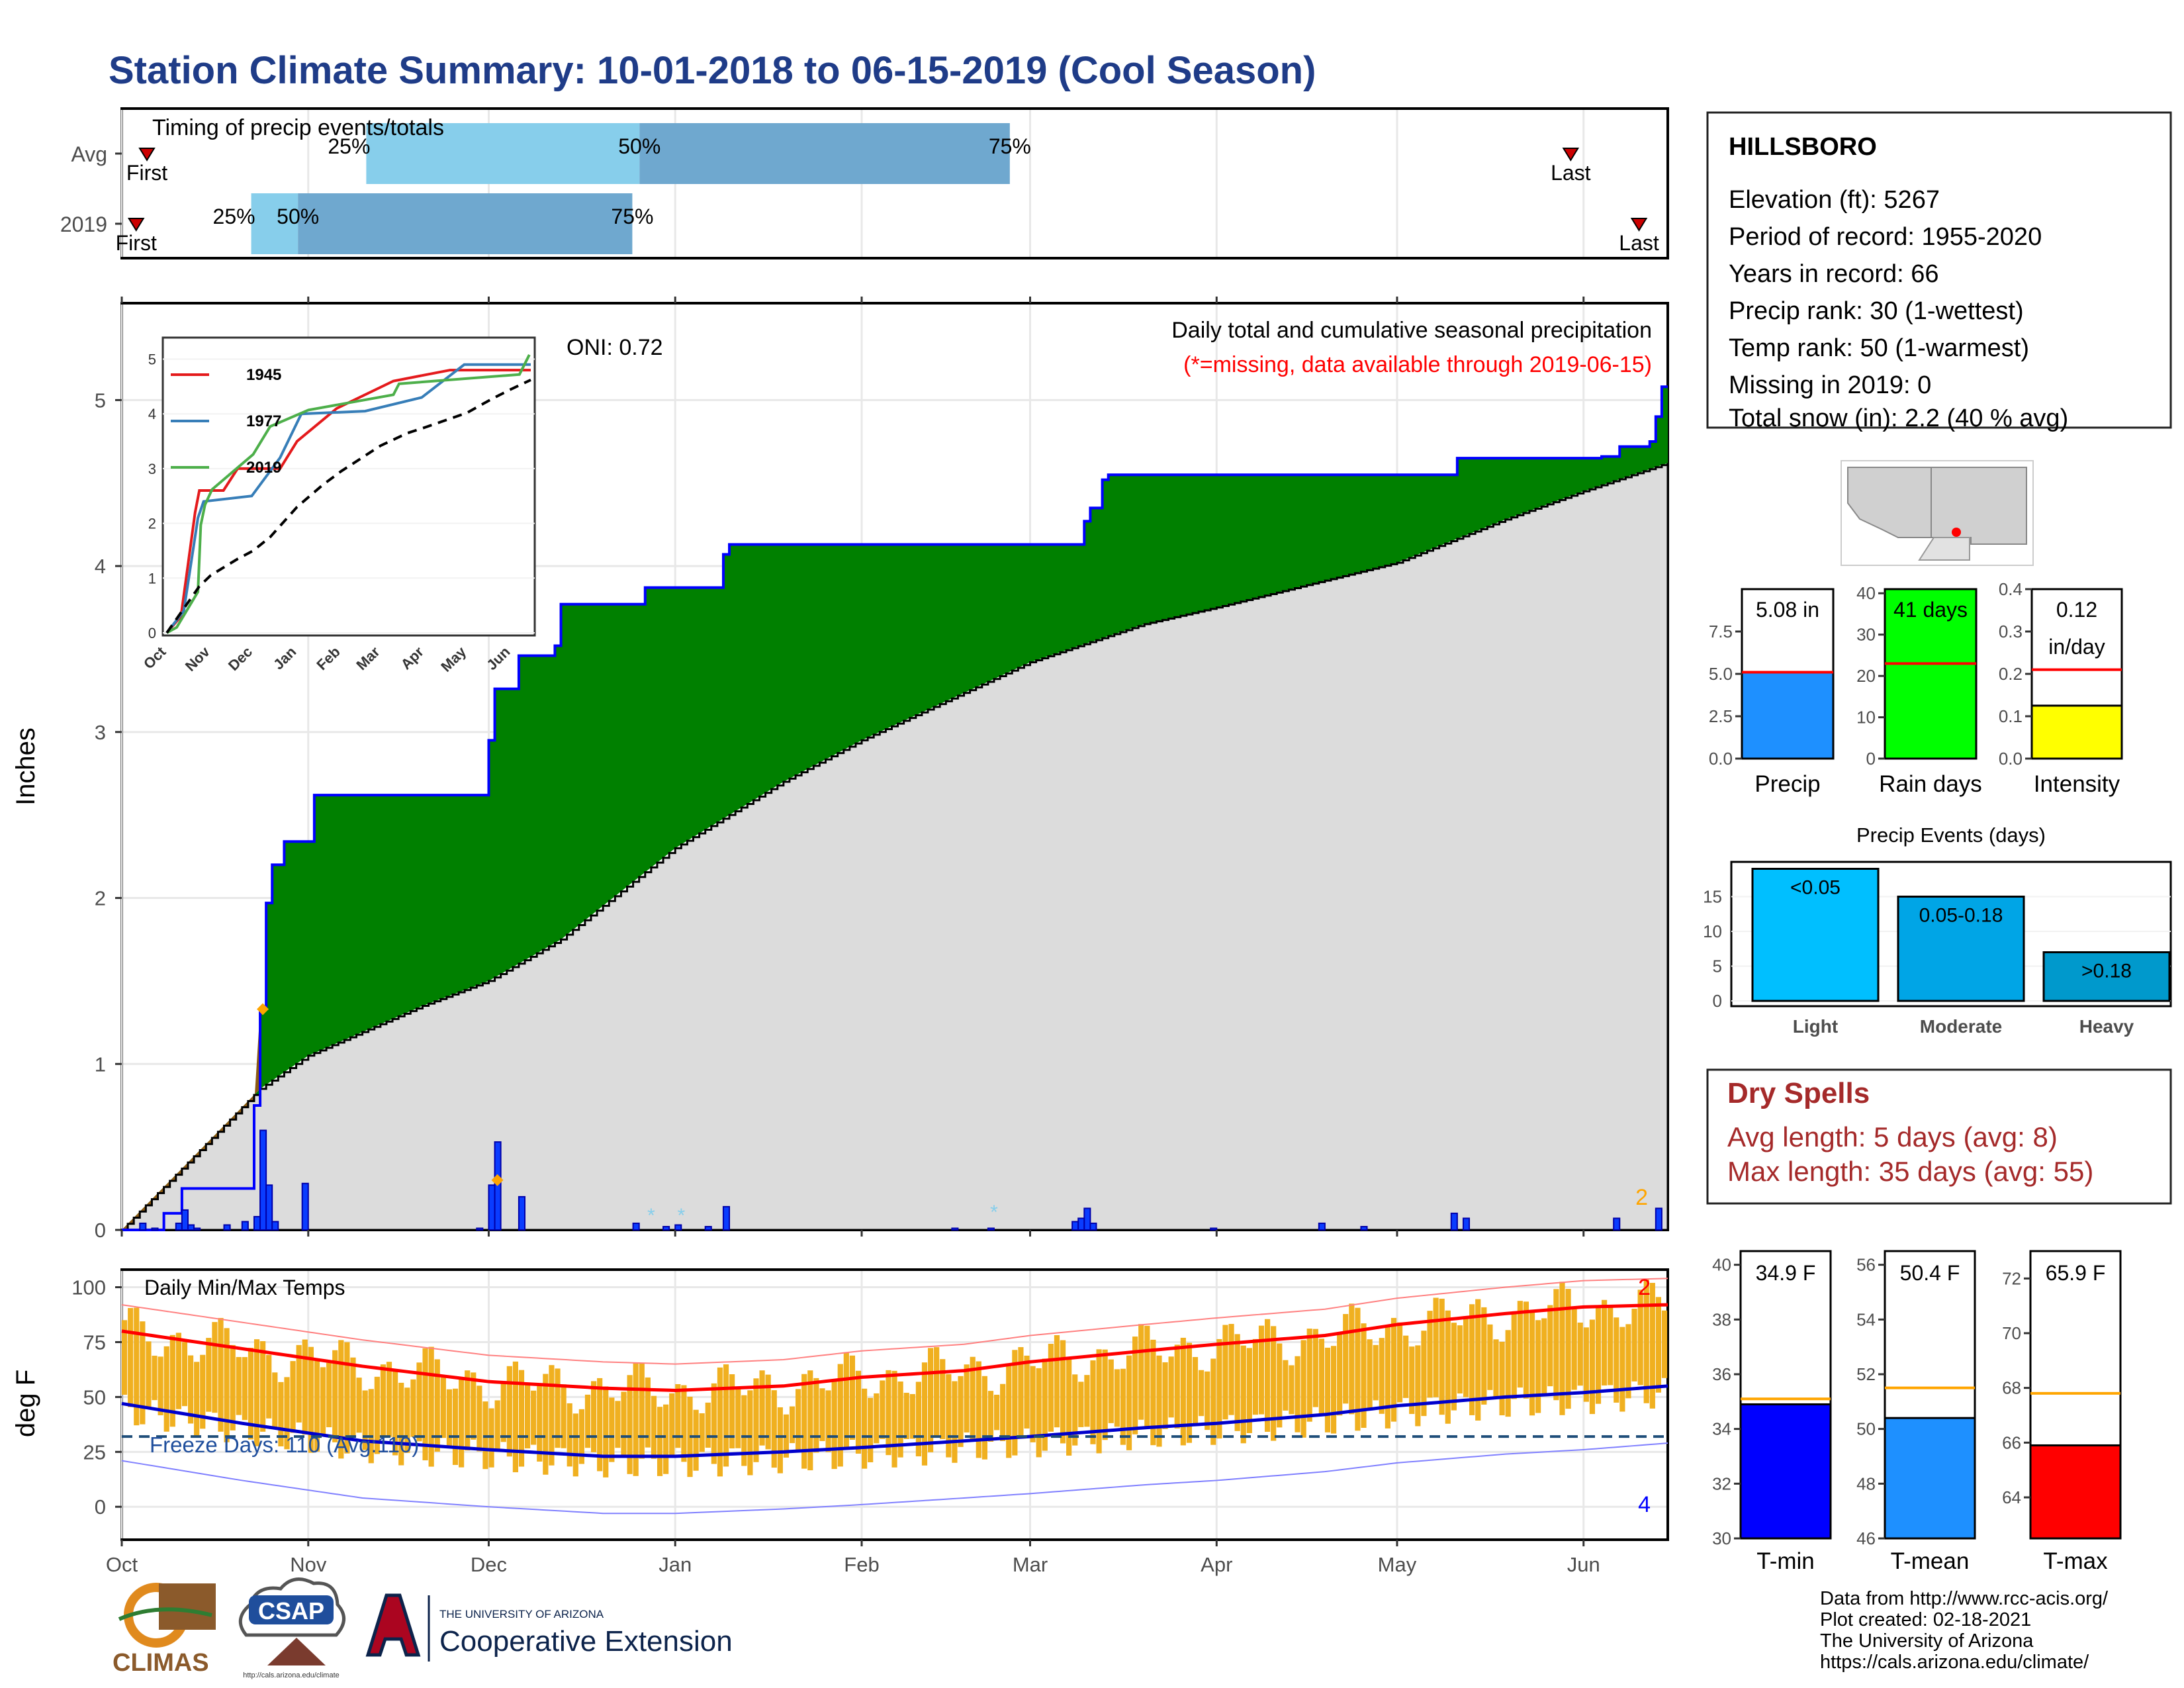 The image size is (2184, 1688). What do you see at coordinates (1957, 532) in the screenshot?
I see `station-location-dot` at bounding box center [1957, 532].